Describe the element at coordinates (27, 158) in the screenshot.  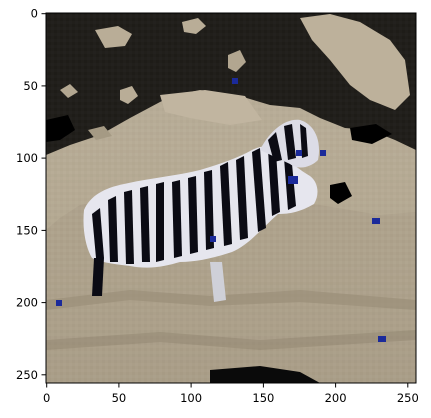
I see `y-tick-label: 100` at that location.